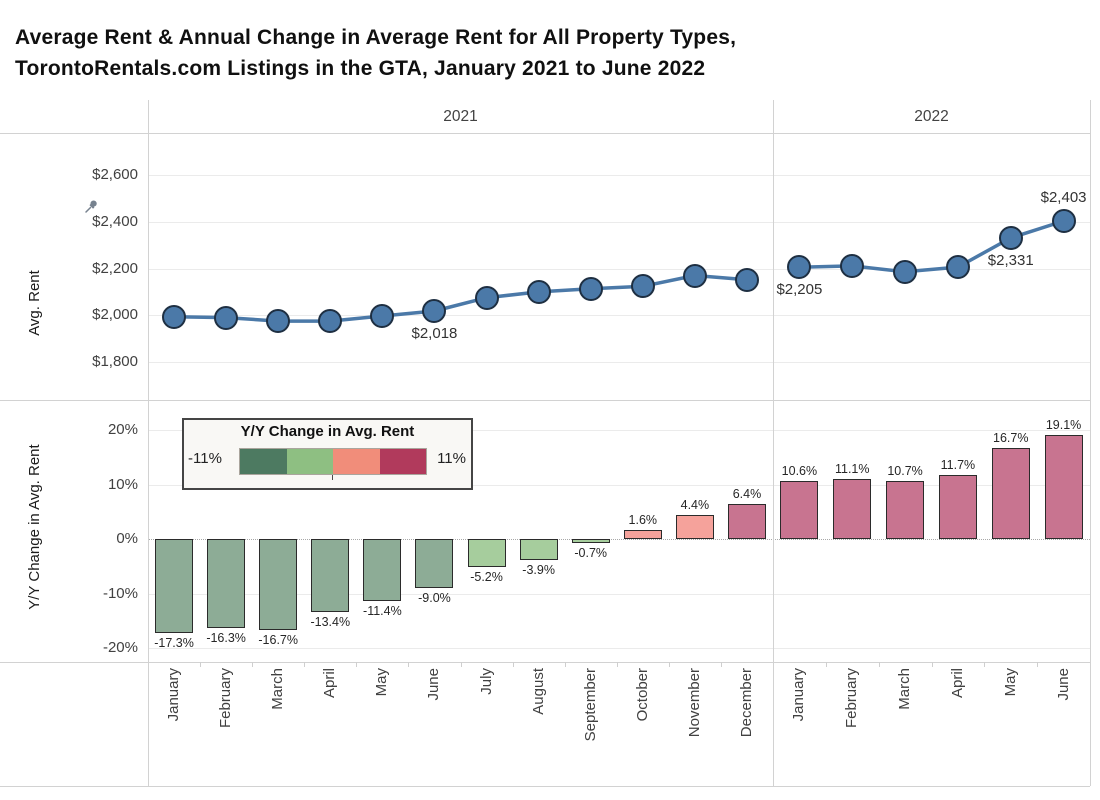  What do you see at coordinates (747, 494) in the screenshot?
I see `bar-value-label-2021-December: 6.4%` at bounding box center [747, 494].